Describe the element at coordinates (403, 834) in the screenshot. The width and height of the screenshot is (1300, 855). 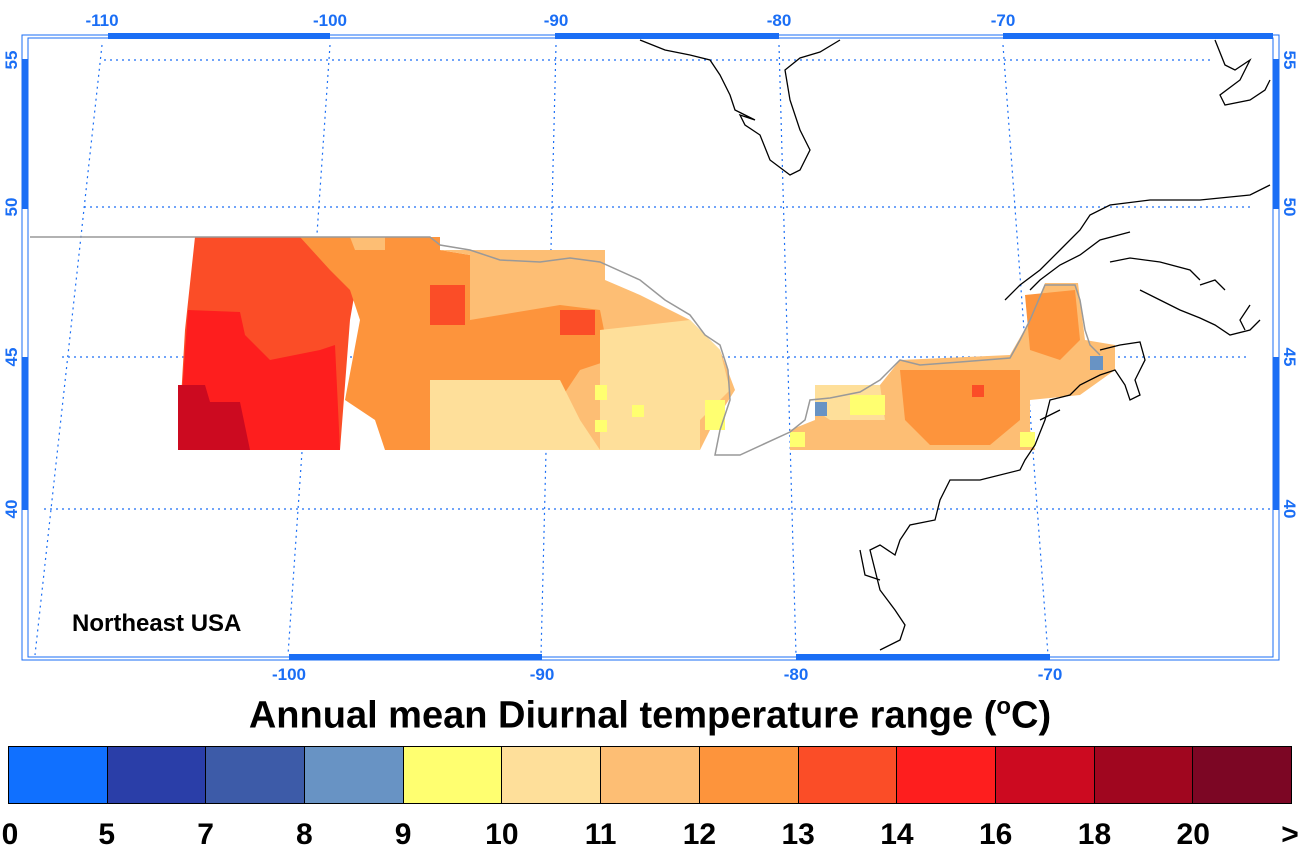
I see `colorbar-tick-label: 9` at that location.